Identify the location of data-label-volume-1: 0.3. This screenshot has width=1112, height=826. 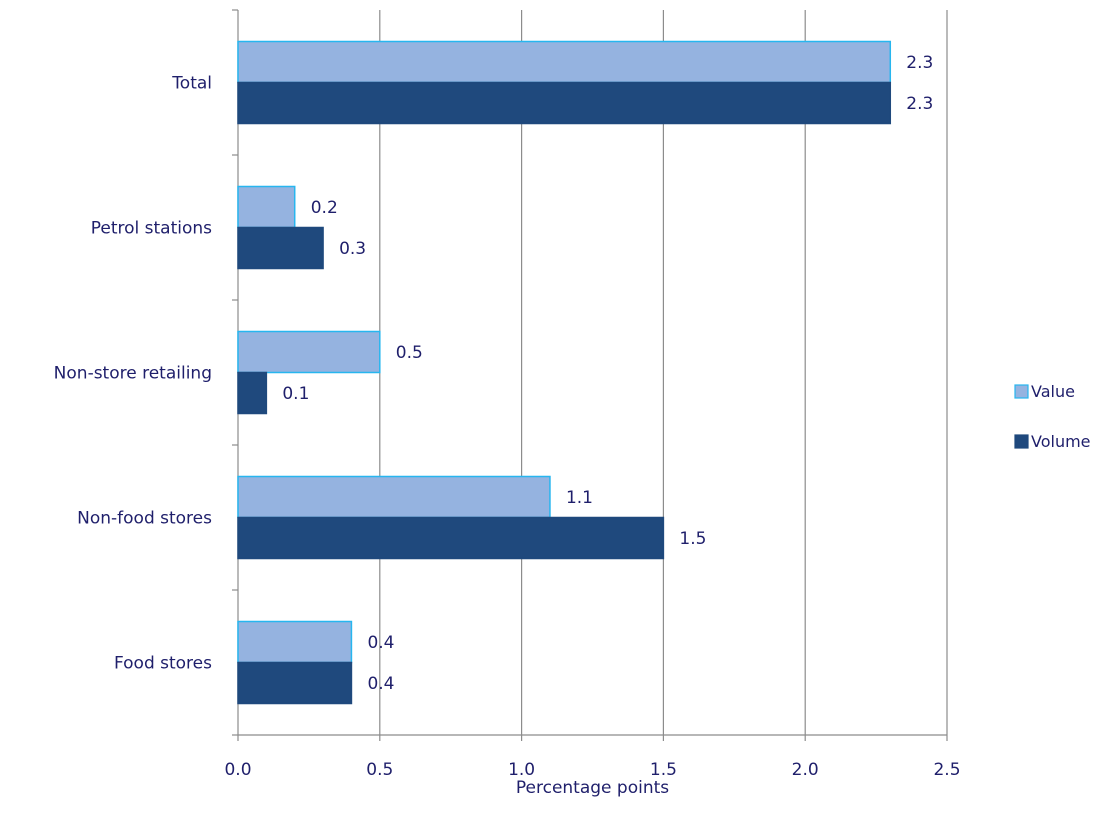
(352, 249).